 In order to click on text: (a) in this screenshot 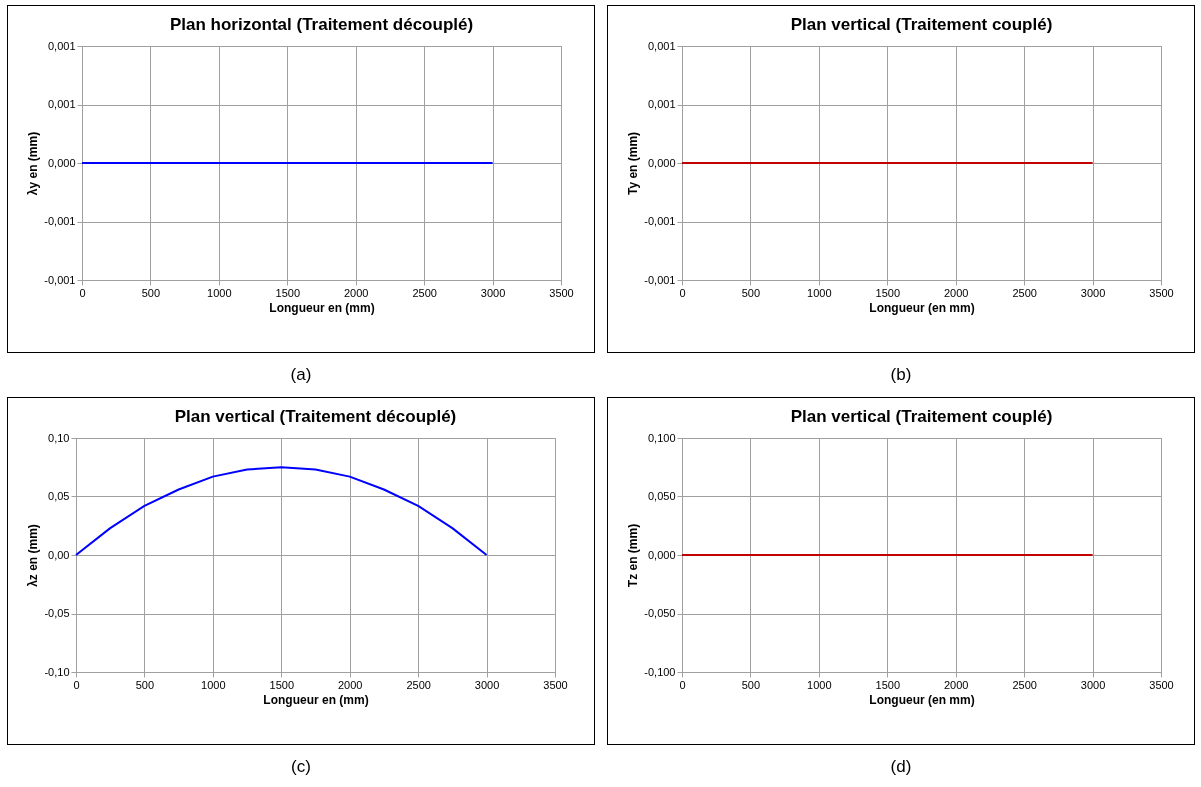, I will do `click(301, 375)`.